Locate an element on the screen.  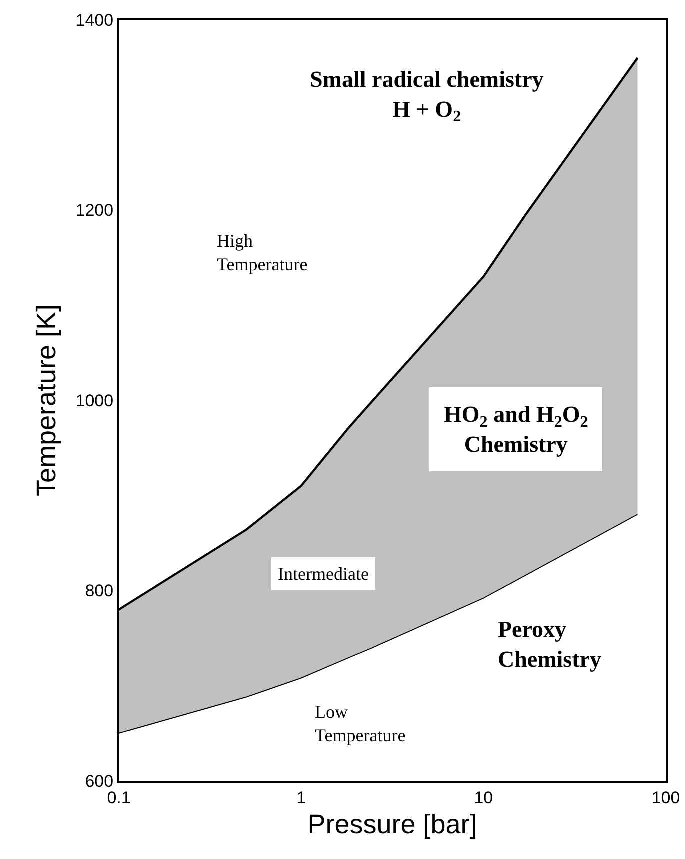
annotation: Small radical chemistry H + O$_{2}$ is located at coordinates (427, 96).